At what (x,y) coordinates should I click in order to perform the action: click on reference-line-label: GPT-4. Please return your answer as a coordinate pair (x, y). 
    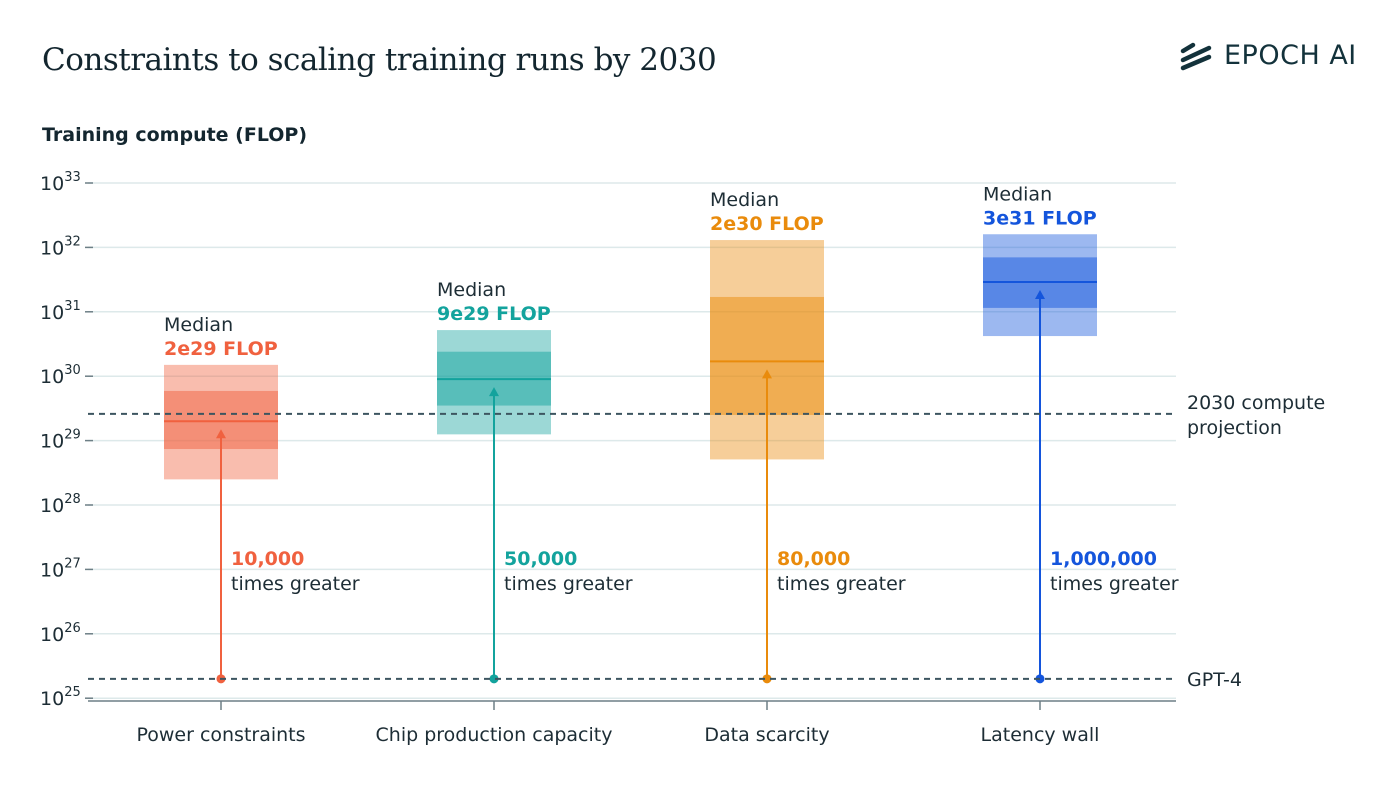
    Looking at the image, I should click on (1214, 680).